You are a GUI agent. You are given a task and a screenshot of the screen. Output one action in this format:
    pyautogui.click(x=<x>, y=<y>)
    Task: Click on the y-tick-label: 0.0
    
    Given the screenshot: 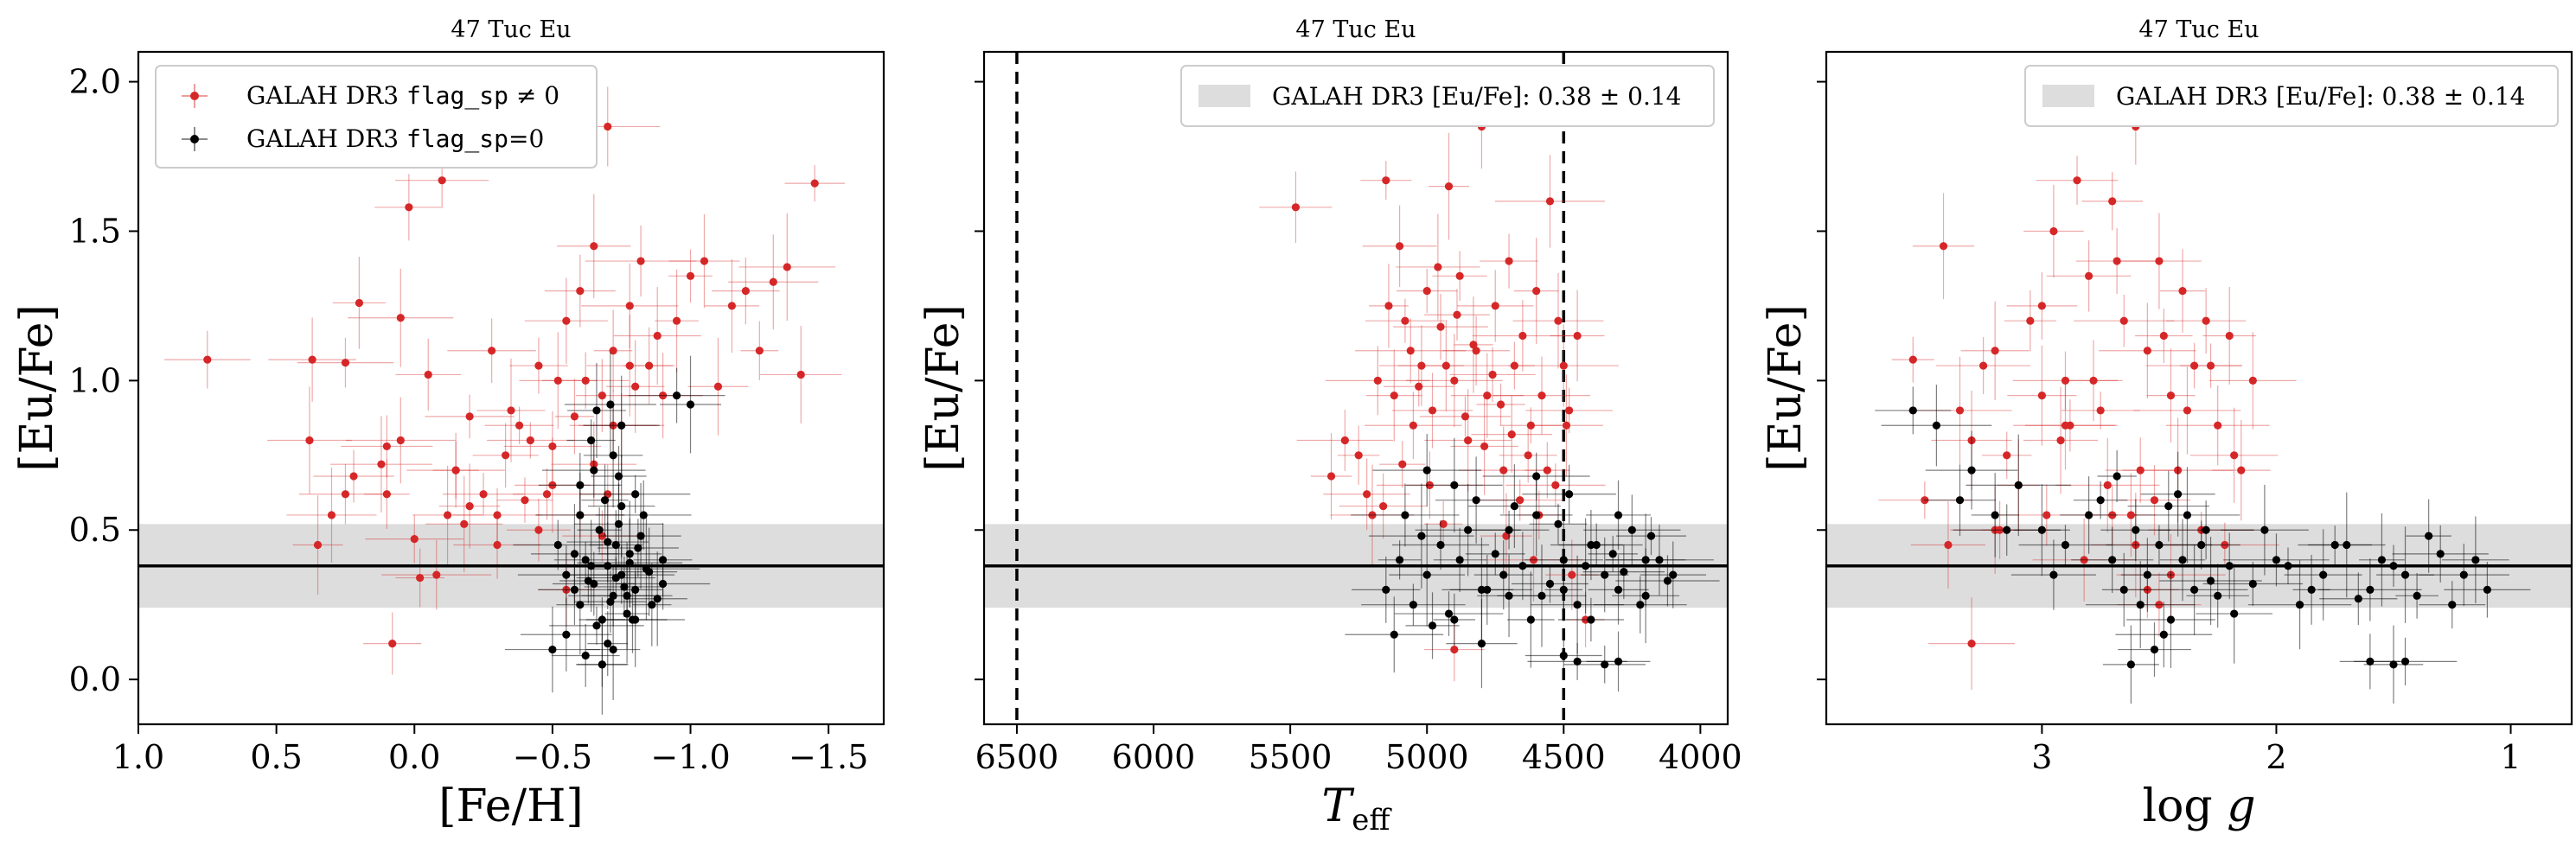 What is the action you would take?
    pyautogui.click(x=95, y=679)
    